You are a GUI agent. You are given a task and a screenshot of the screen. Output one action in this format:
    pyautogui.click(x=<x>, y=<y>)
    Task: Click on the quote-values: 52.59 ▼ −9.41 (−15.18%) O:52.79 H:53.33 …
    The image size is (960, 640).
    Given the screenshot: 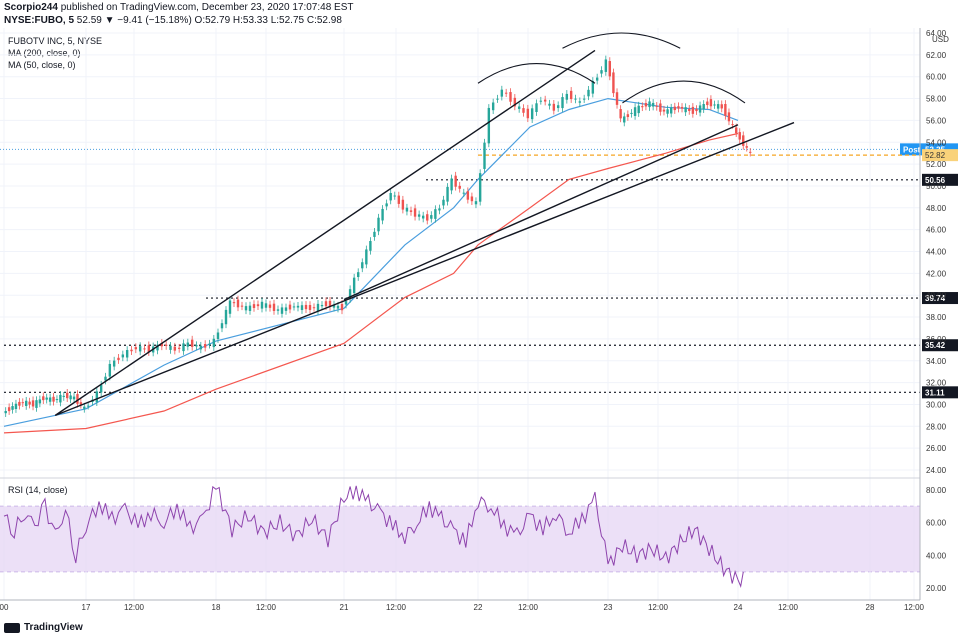 What is the action you would take?
    pyautogui.click(x=208, y=20)
    